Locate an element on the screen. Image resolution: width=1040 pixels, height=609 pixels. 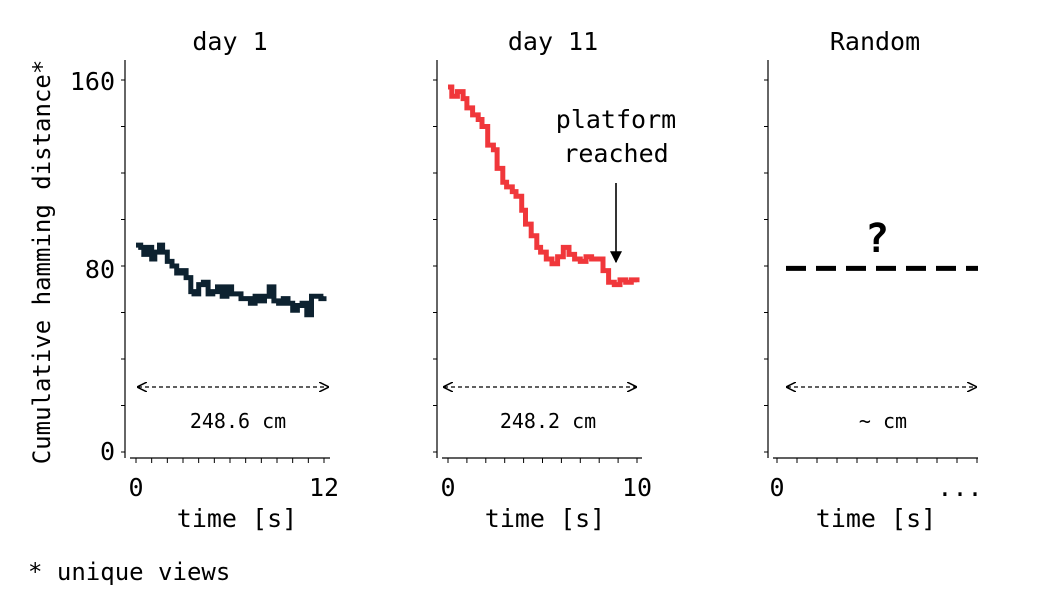
panel-title: Random is located at coordinates (875, 41).